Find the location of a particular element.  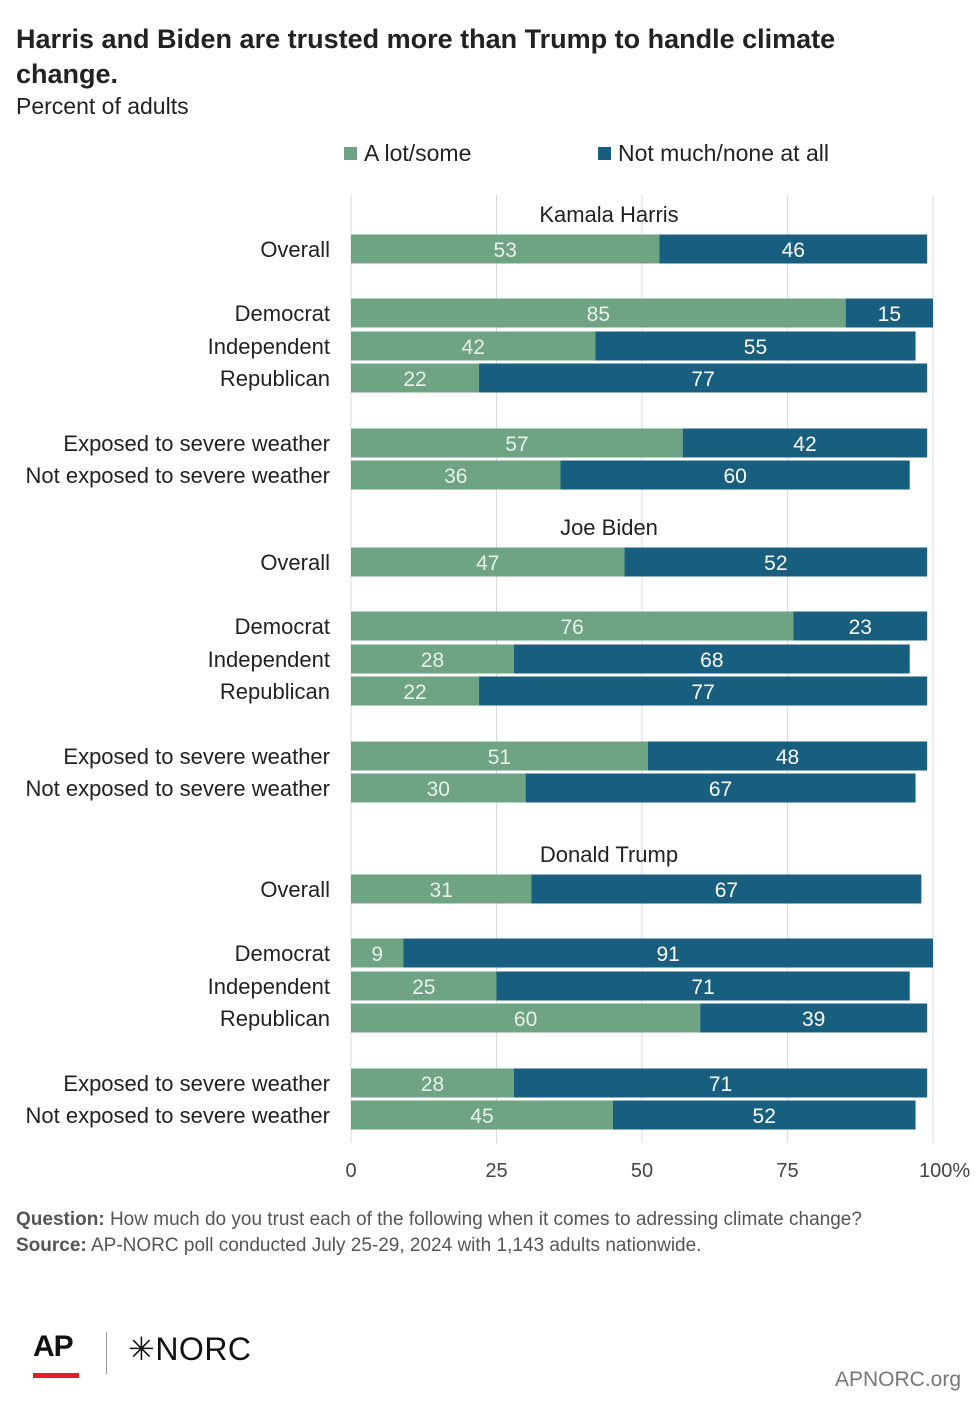

data-label: 55 is located at coordinates (755, 347).